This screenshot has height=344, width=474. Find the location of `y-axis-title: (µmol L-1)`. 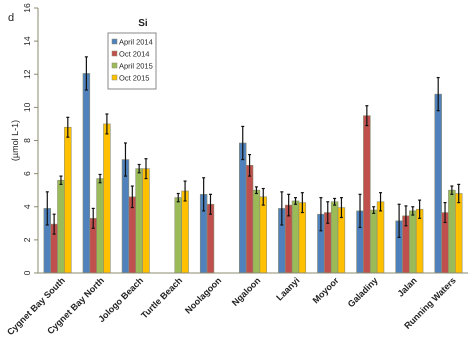

y-axis-title: (µmol L-1) is located at coordinates (15, 141).